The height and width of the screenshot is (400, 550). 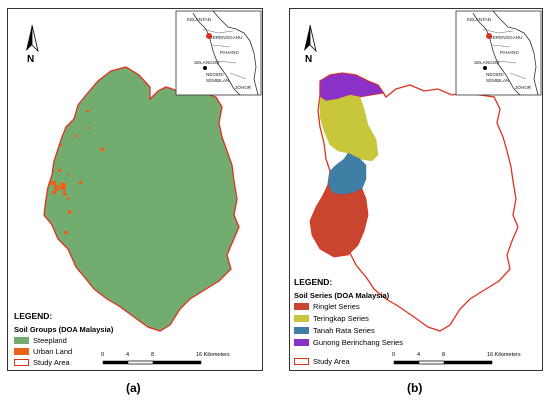 I want to click on legend-item-tanah-rata: Tanah Rata Series, so click(x=334, y=330).